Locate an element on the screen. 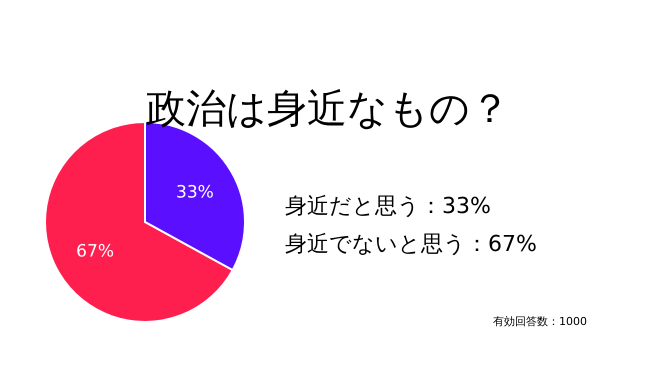 The width and height of the screenshot is (656, 369). data-label: 33% is located at coordinates (195, 192).